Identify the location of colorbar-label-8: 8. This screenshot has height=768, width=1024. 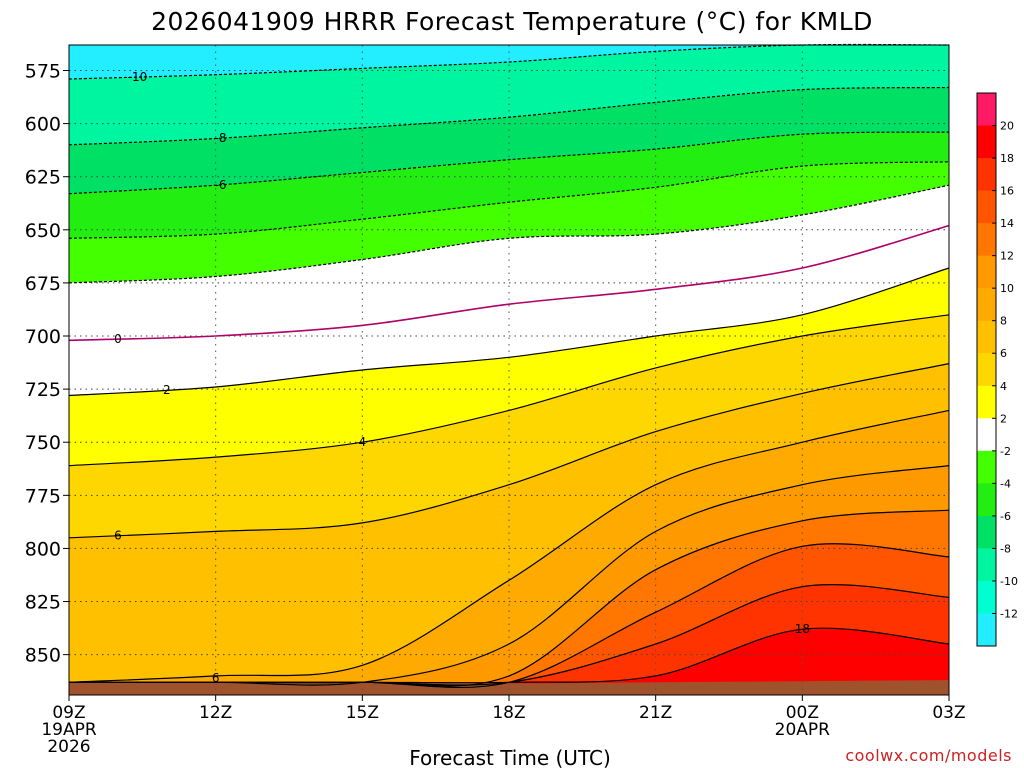
(1003, 321).